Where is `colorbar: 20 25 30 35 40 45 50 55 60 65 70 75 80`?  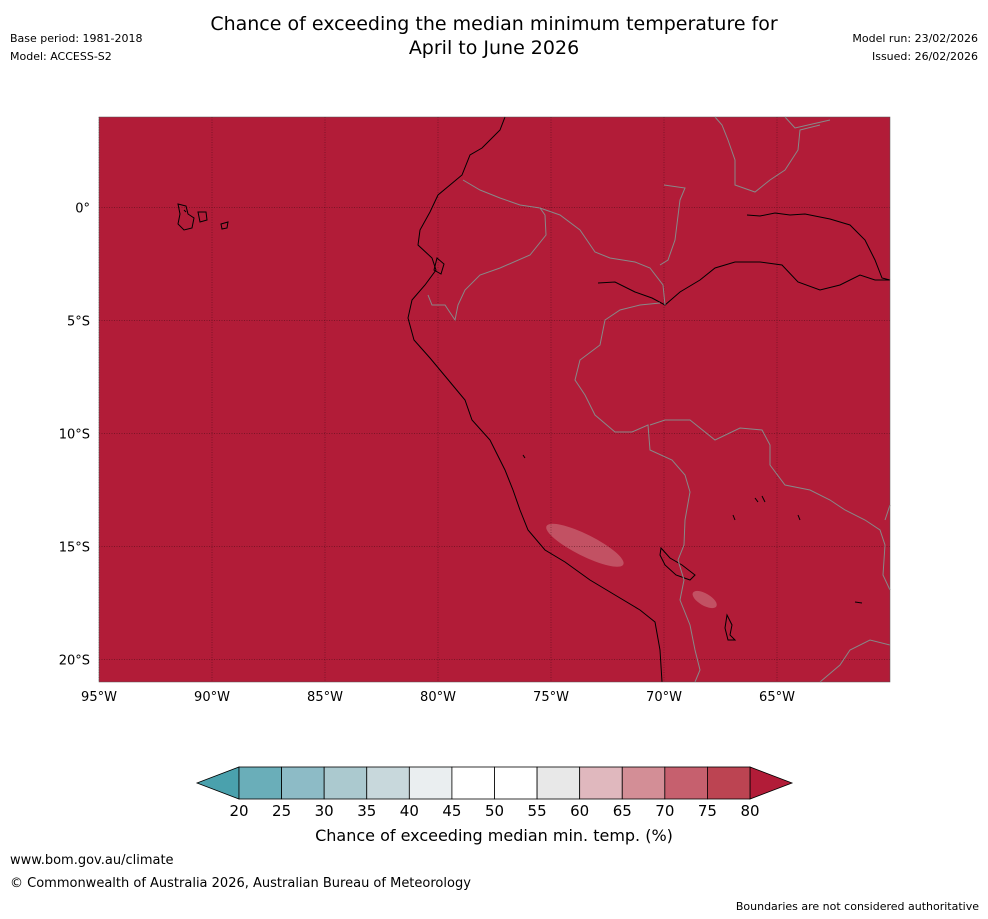 colorbar: 20 25 30 35 40 45 50 55 60 65 70 75 80 is located at coordinates (494, 793).